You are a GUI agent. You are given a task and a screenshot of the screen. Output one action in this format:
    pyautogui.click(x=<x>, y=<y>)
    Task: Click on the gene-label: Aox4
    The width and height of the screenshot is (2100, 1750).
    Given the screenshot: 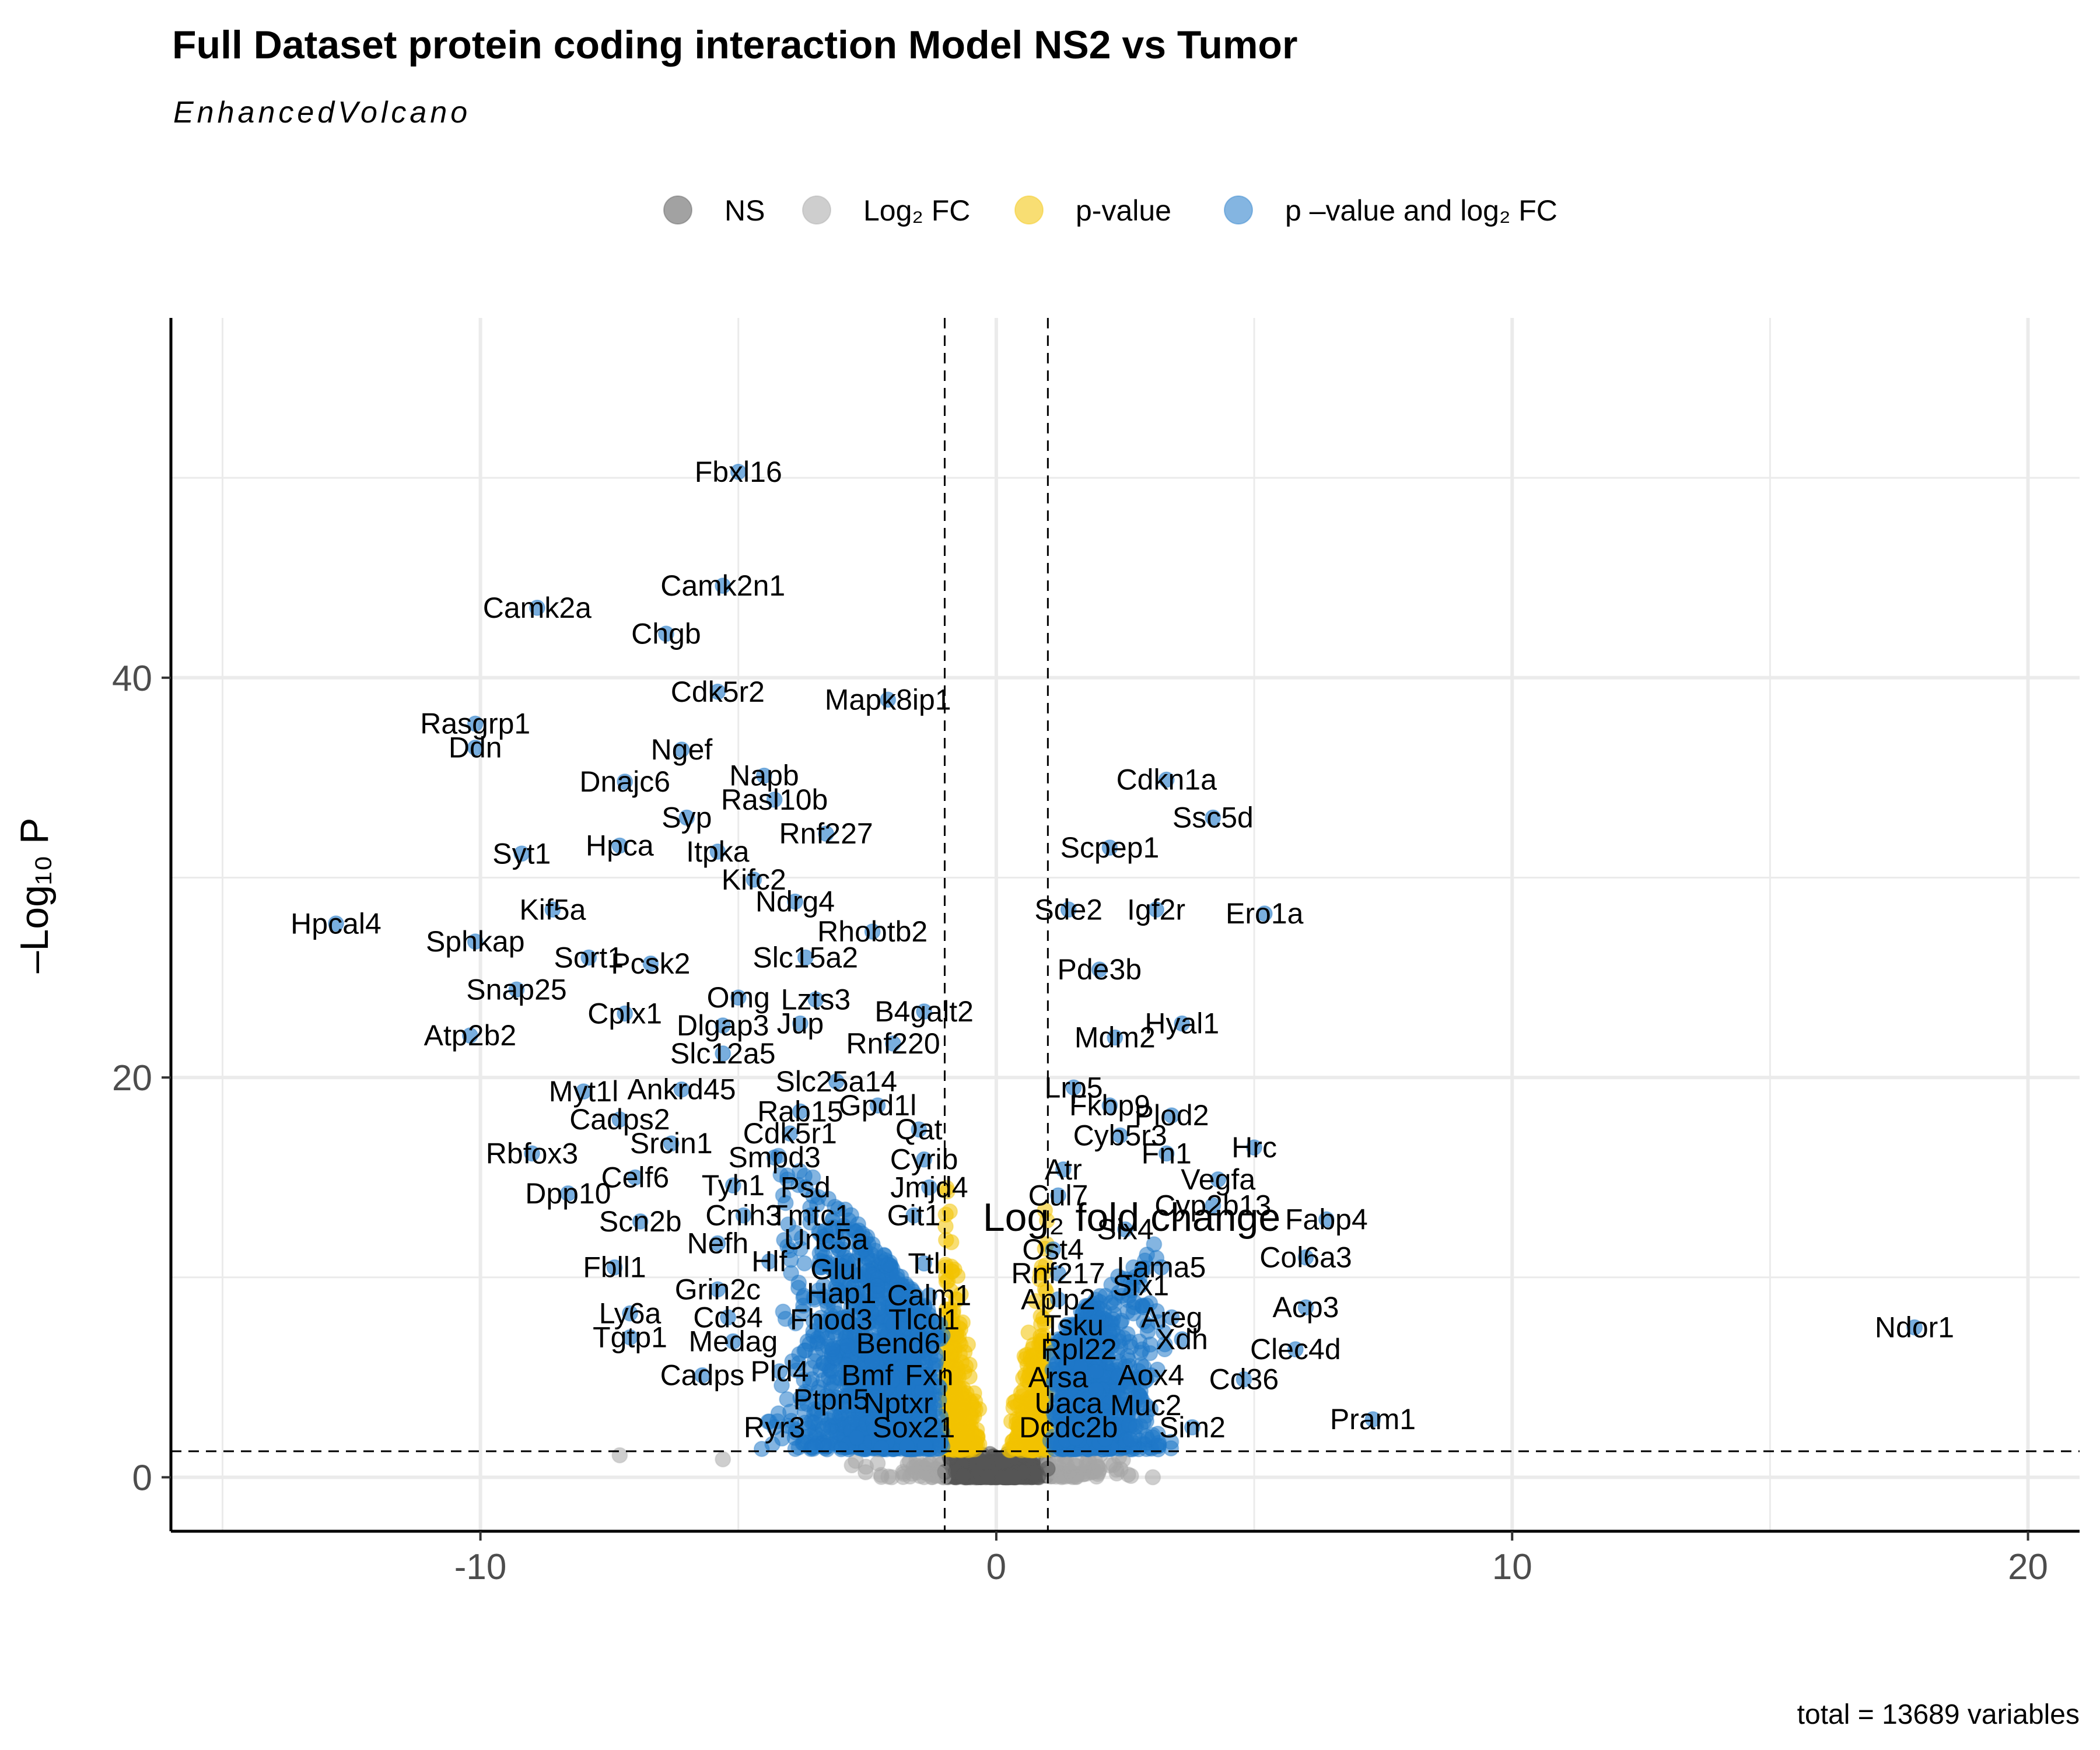 What is the action you would take?
    pyautogui.click(x=1151, y=1375)
    